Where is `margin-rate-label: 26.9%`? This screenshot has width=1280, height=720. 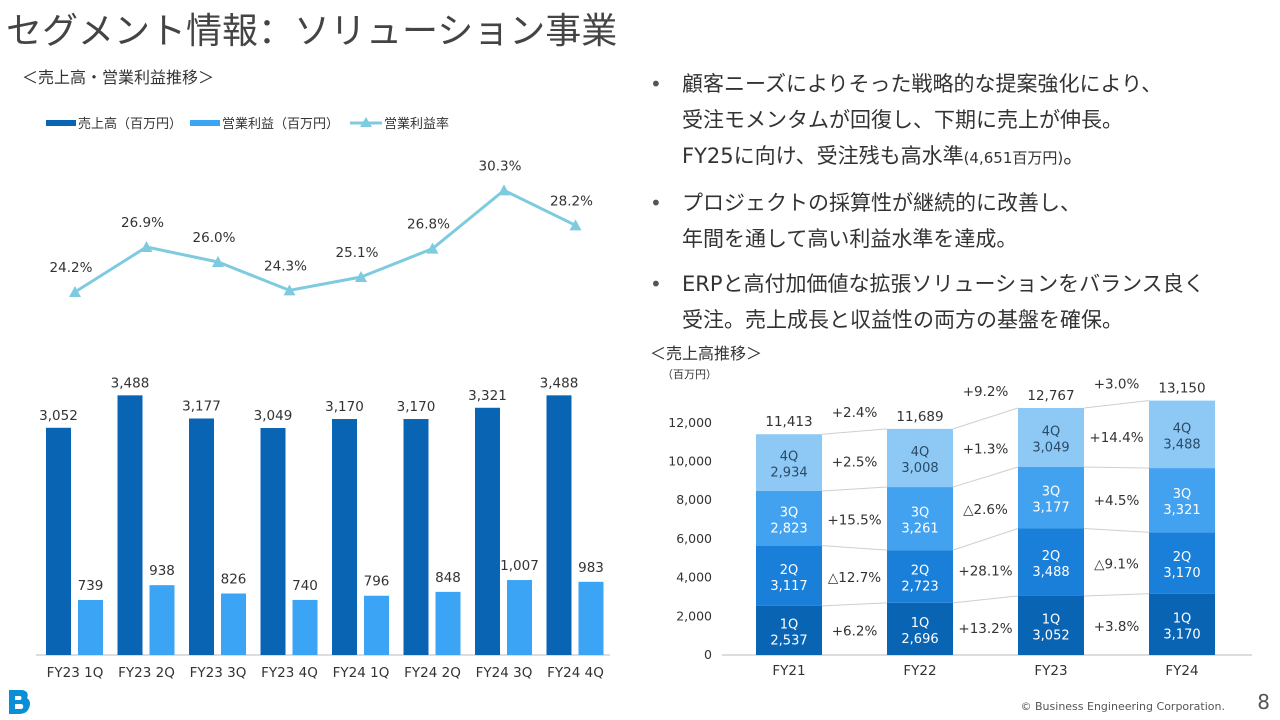
margin-rate-label: 26.9% is located at coordinates (142, 223).